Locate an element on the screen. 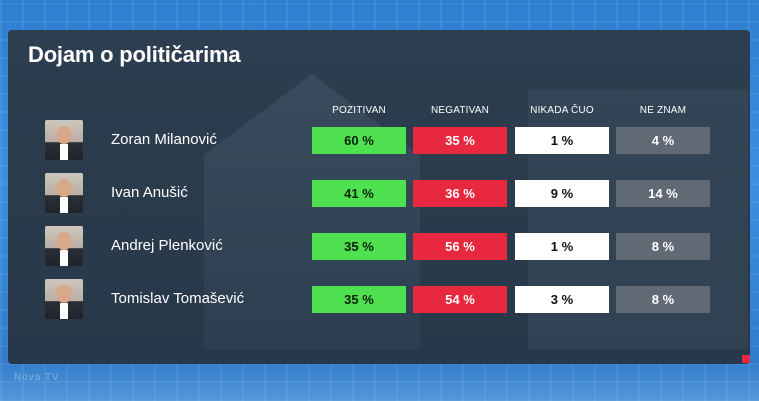 This screenshot has width=759, height=401. column-header-negativan: NEGATIVAN is located at coordinates (460, 110).